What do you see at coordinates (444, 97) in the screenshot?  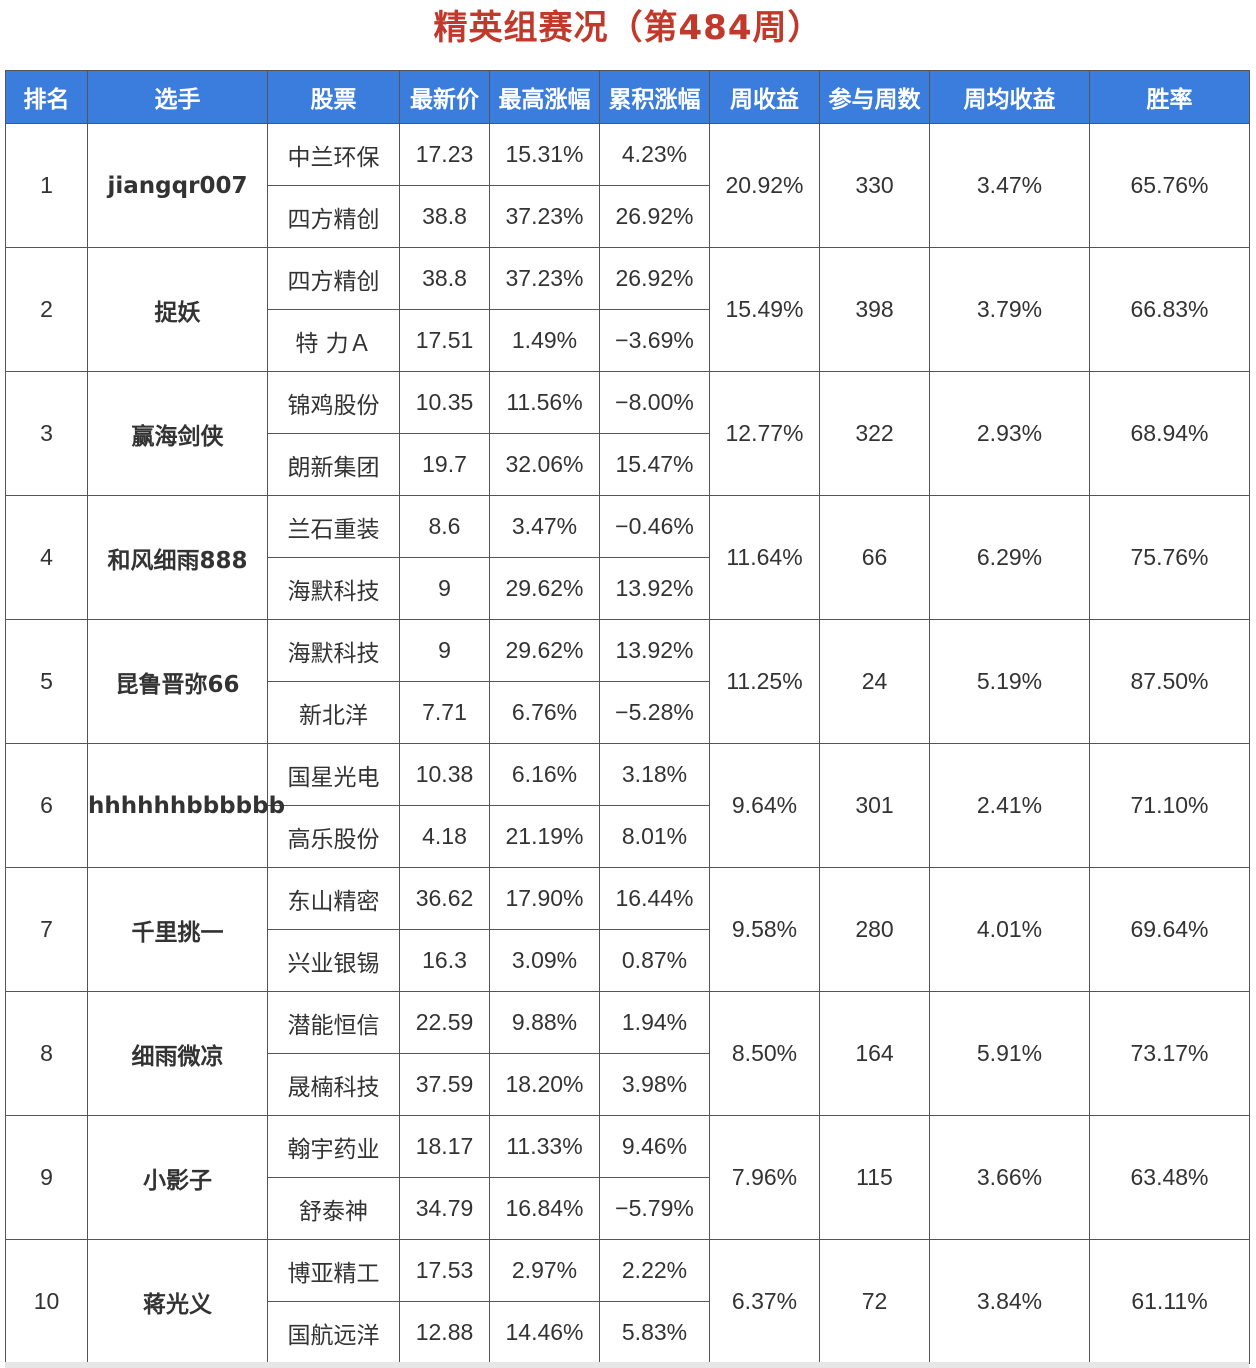 I see `header-latest-price: 最新价` at bounding box center [444, 97].